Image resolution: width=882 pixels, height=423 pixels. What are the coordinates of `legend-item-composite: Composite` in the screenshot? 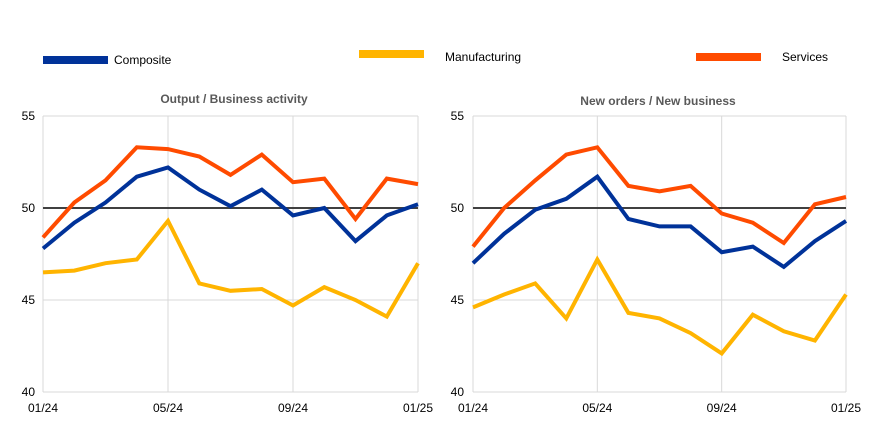 It's located at (107, 60).